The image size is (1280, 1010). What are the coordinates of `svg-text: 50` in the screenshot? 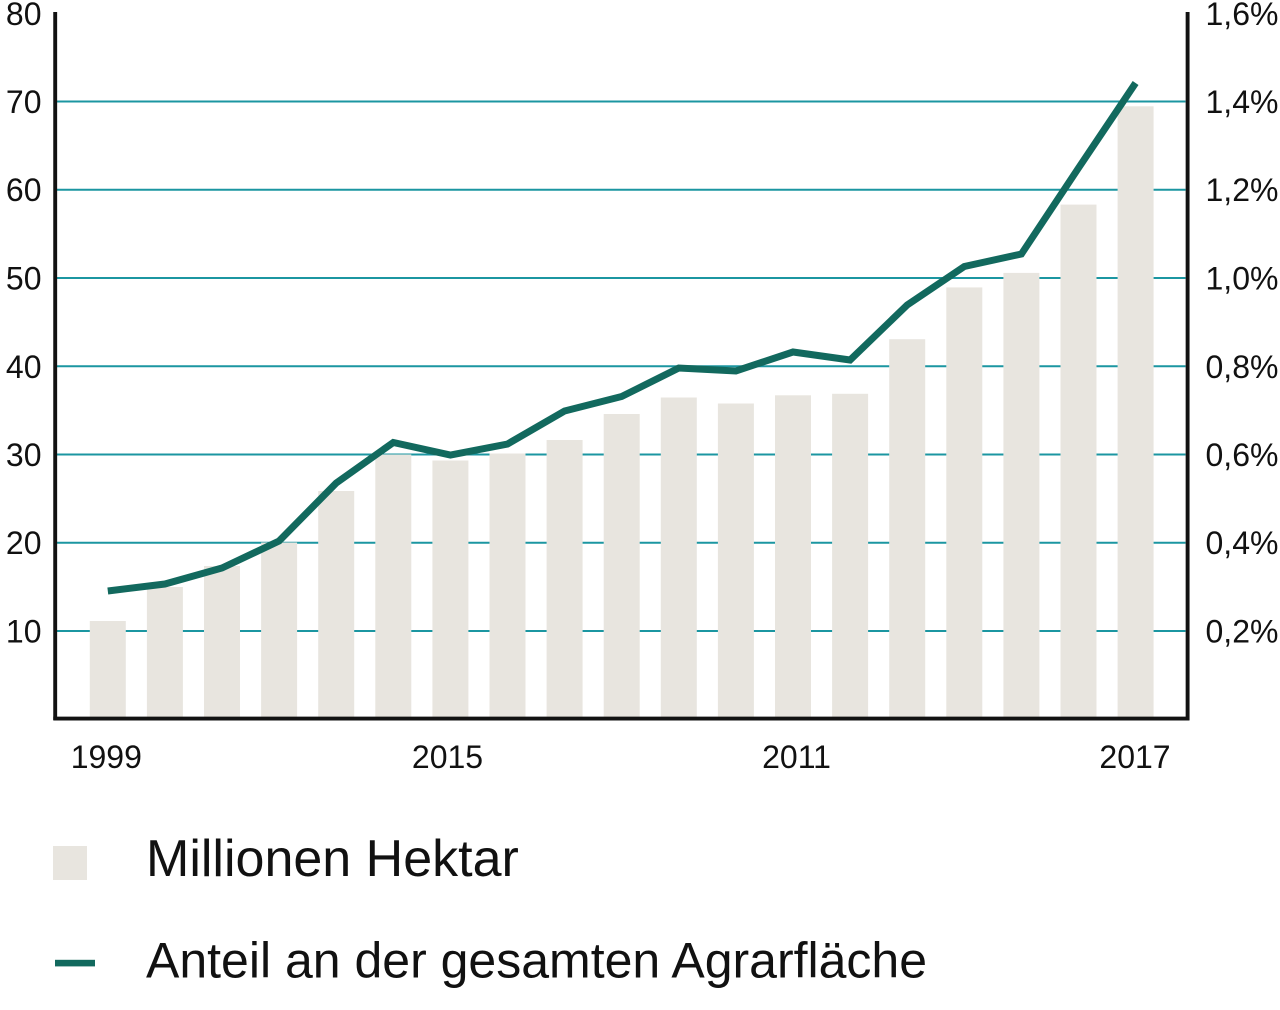 It's located at (24, 279).